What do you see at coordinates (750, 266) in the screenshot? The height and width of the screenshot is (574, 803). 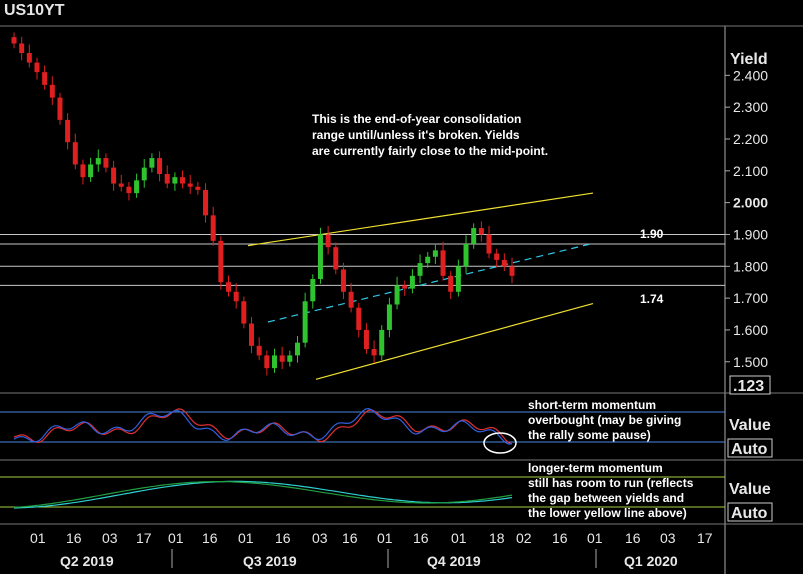 I see `y-tick-label: 1.800` at bounding box center [750, 266].